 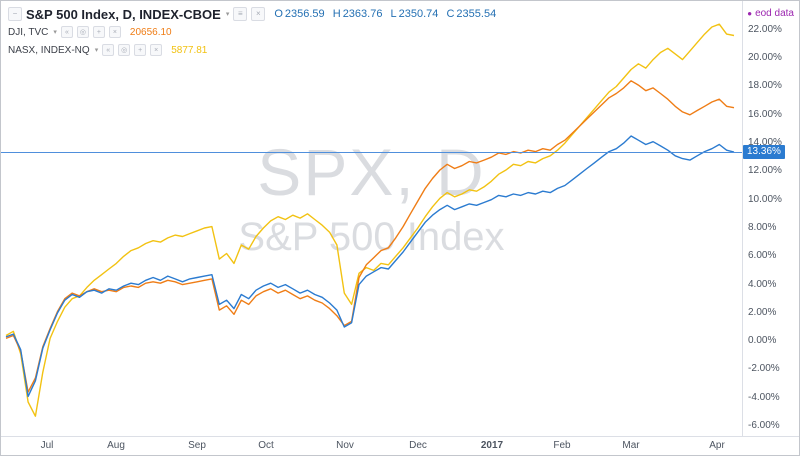 I want to click on series-menu-icon: ≡, so click(x=240, y=14).